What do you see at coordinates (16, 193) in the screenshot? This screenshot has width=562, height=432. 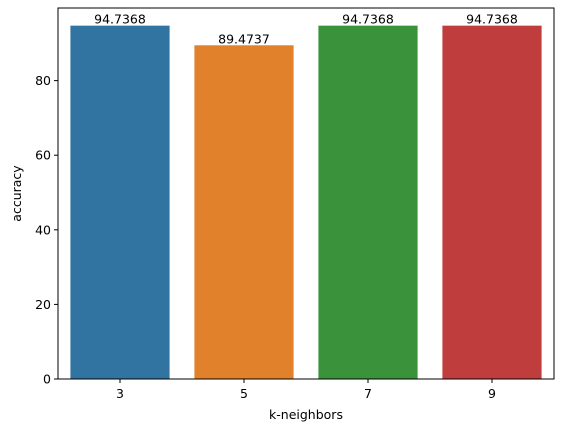 I see `y-axis-label: accuracy` at bounding box center [16, 193].